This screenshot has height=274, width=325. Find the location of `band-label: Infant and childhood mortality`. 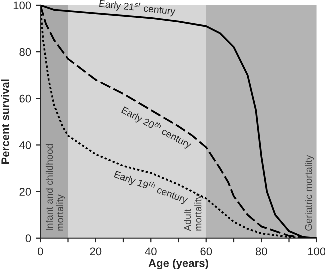

band-label: Infant and childhood mortality is located at coordinates (56, 187).